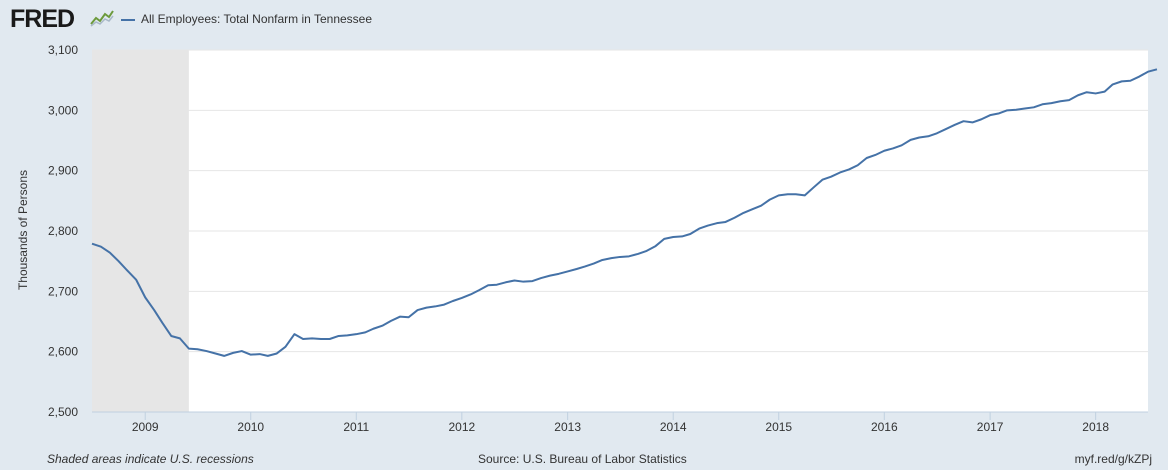  I want to click on x-tick-label: 2015, so click(778, 427).